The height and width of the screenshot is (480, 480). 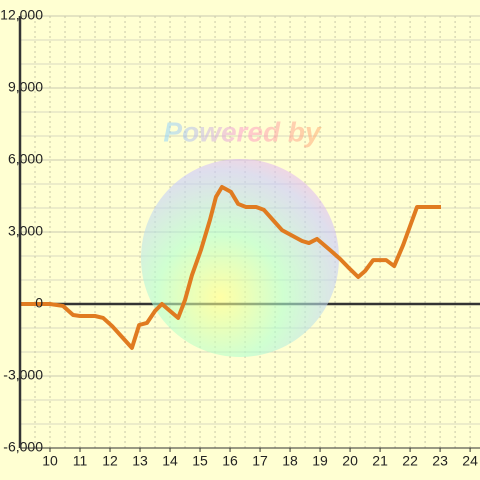 What do you see at coordinates (200, 461) in the screenshot?
I see `x-tick-label: 15` at bounding box center [200, 461].